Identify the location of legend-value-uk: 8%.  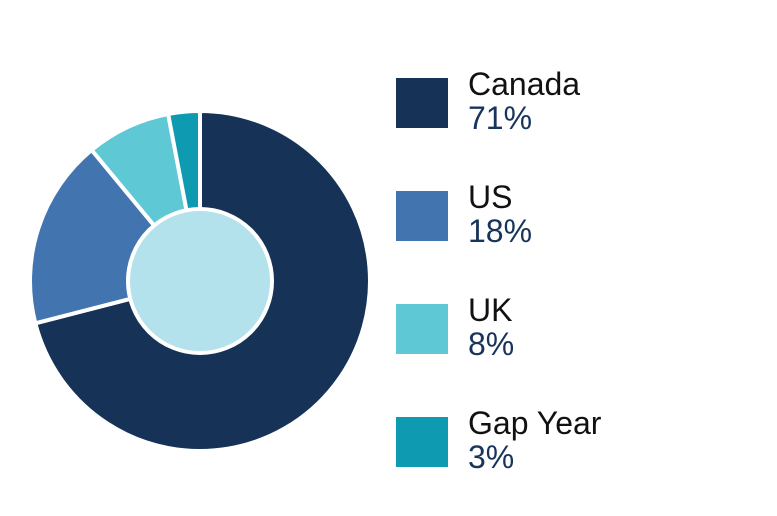
(491, 344).